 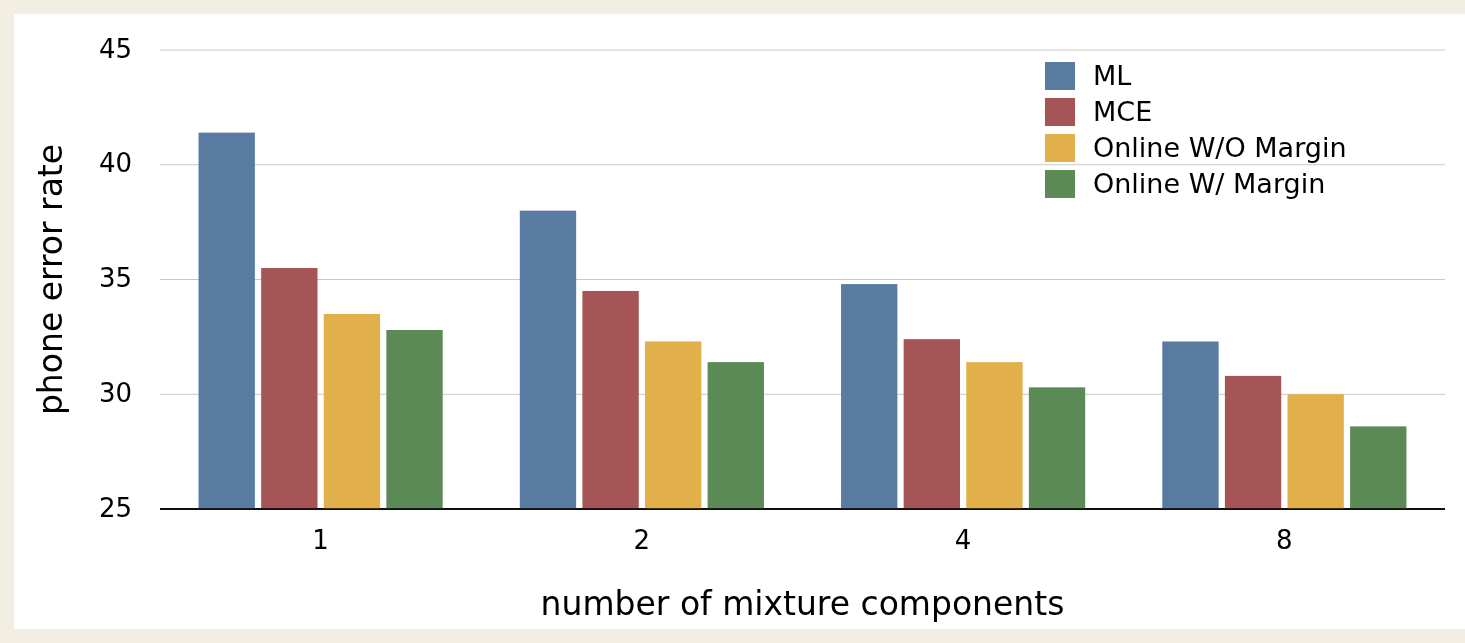 I want to click on y-axis-title: phone error rate, so click(x=50, y=279).